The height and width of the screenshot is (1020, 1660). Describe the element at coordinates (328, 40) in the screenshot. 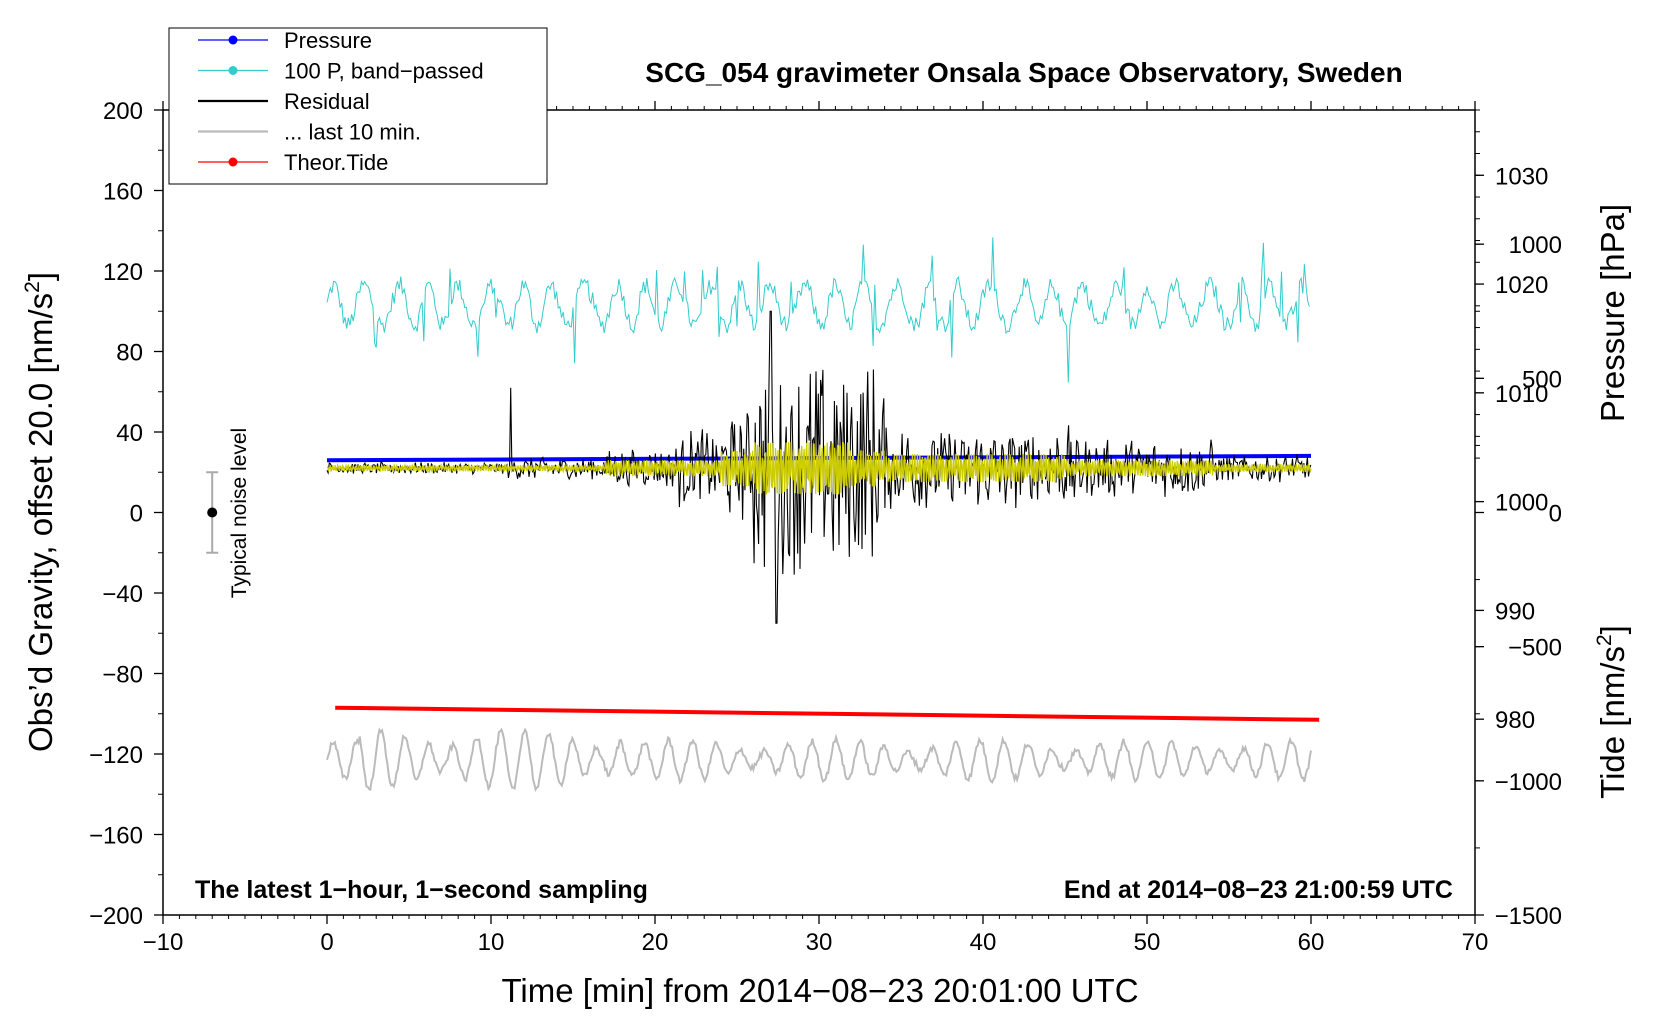

I see `legend-label: Pressure` at that location.